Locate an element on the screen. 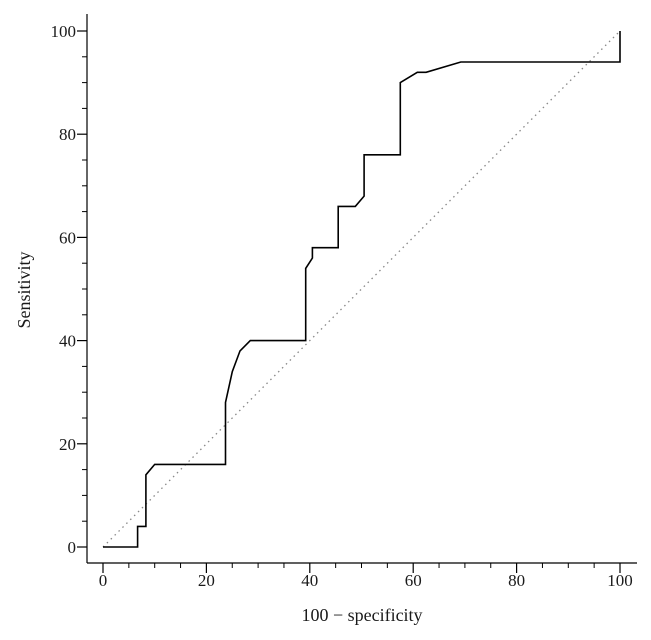 The image size is (651, 640). x-tick-label: 40 is located at coordinates (309, 580).